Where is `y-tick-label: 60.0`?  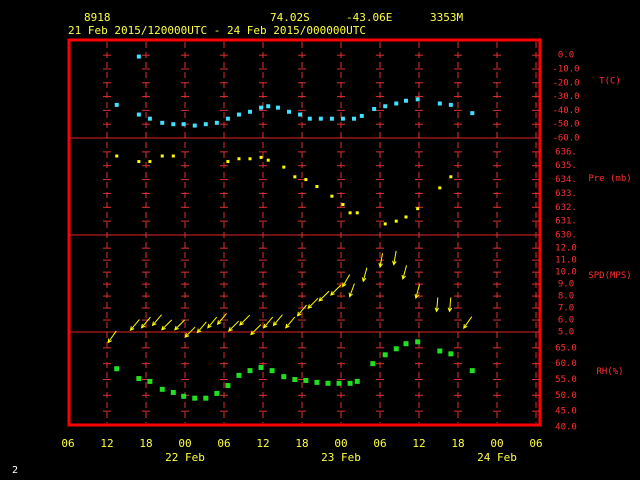
y-tick-label: 60.0 is located at coordinates (566, 364).